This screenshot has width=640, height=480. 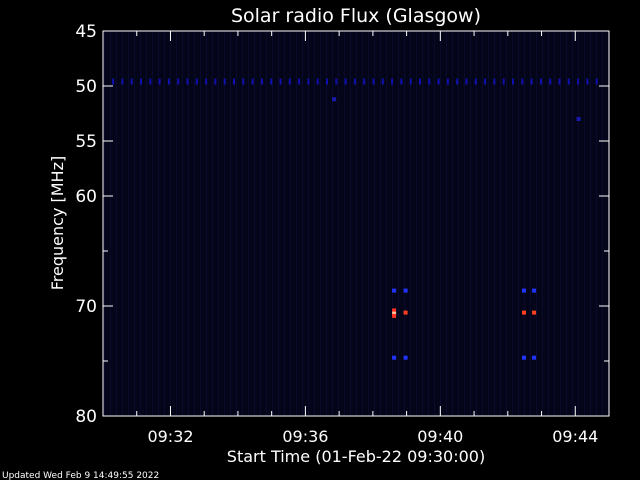 I want to click on chart-title: Solar radio Flux (Glasgow), so click(x=356, y=16).